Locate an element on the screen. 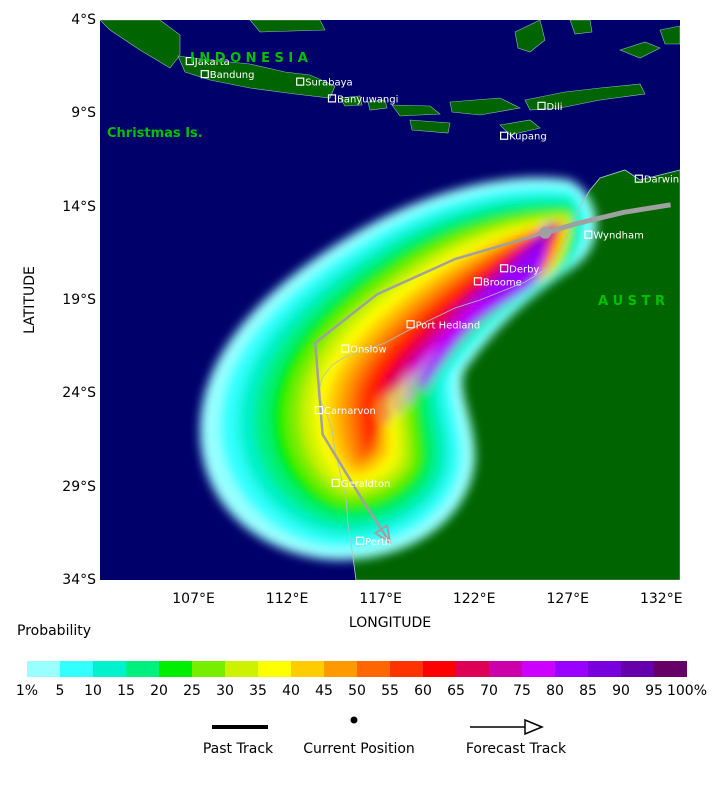 Image resolution: width=720 pixels, height=791 pixels. latitude-tick-label: 24°S is located at coordinates (79, 393).